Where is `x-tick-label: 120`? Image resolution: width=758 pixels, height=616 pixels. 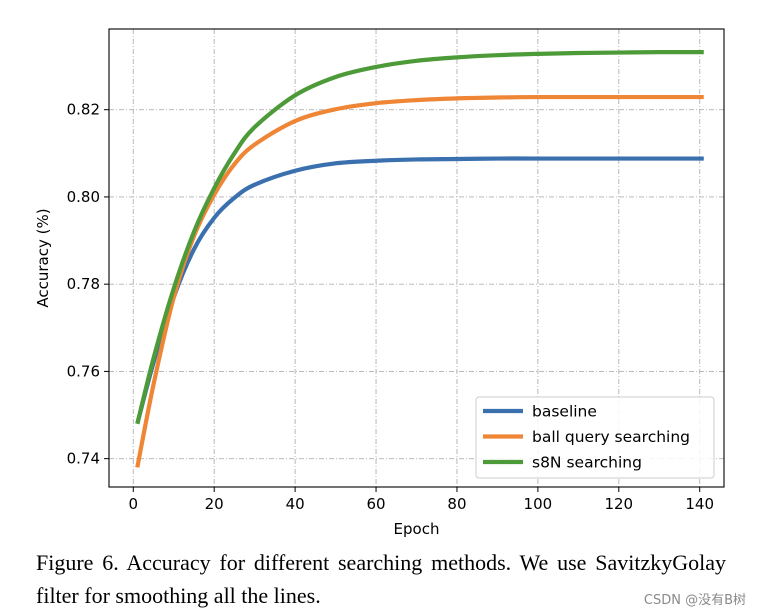 x-tick-label: 120 is located at coordinates (618, 504).